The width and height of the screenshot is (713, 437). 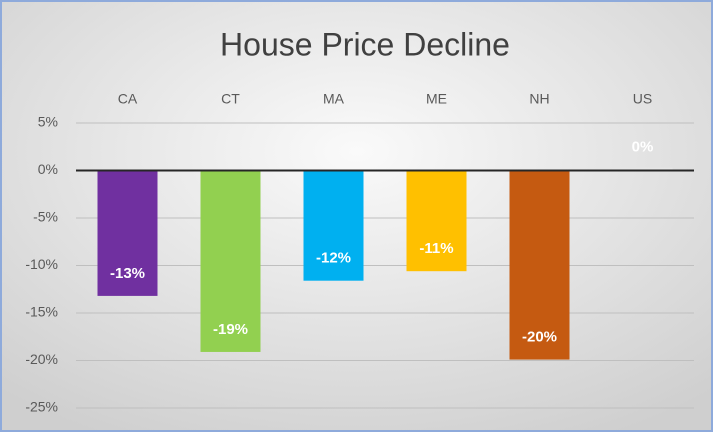 What do you see at coordinates (436, 99) in the screenshot?
I see `x-tick-label: ME` at bounding box center [436, 99].